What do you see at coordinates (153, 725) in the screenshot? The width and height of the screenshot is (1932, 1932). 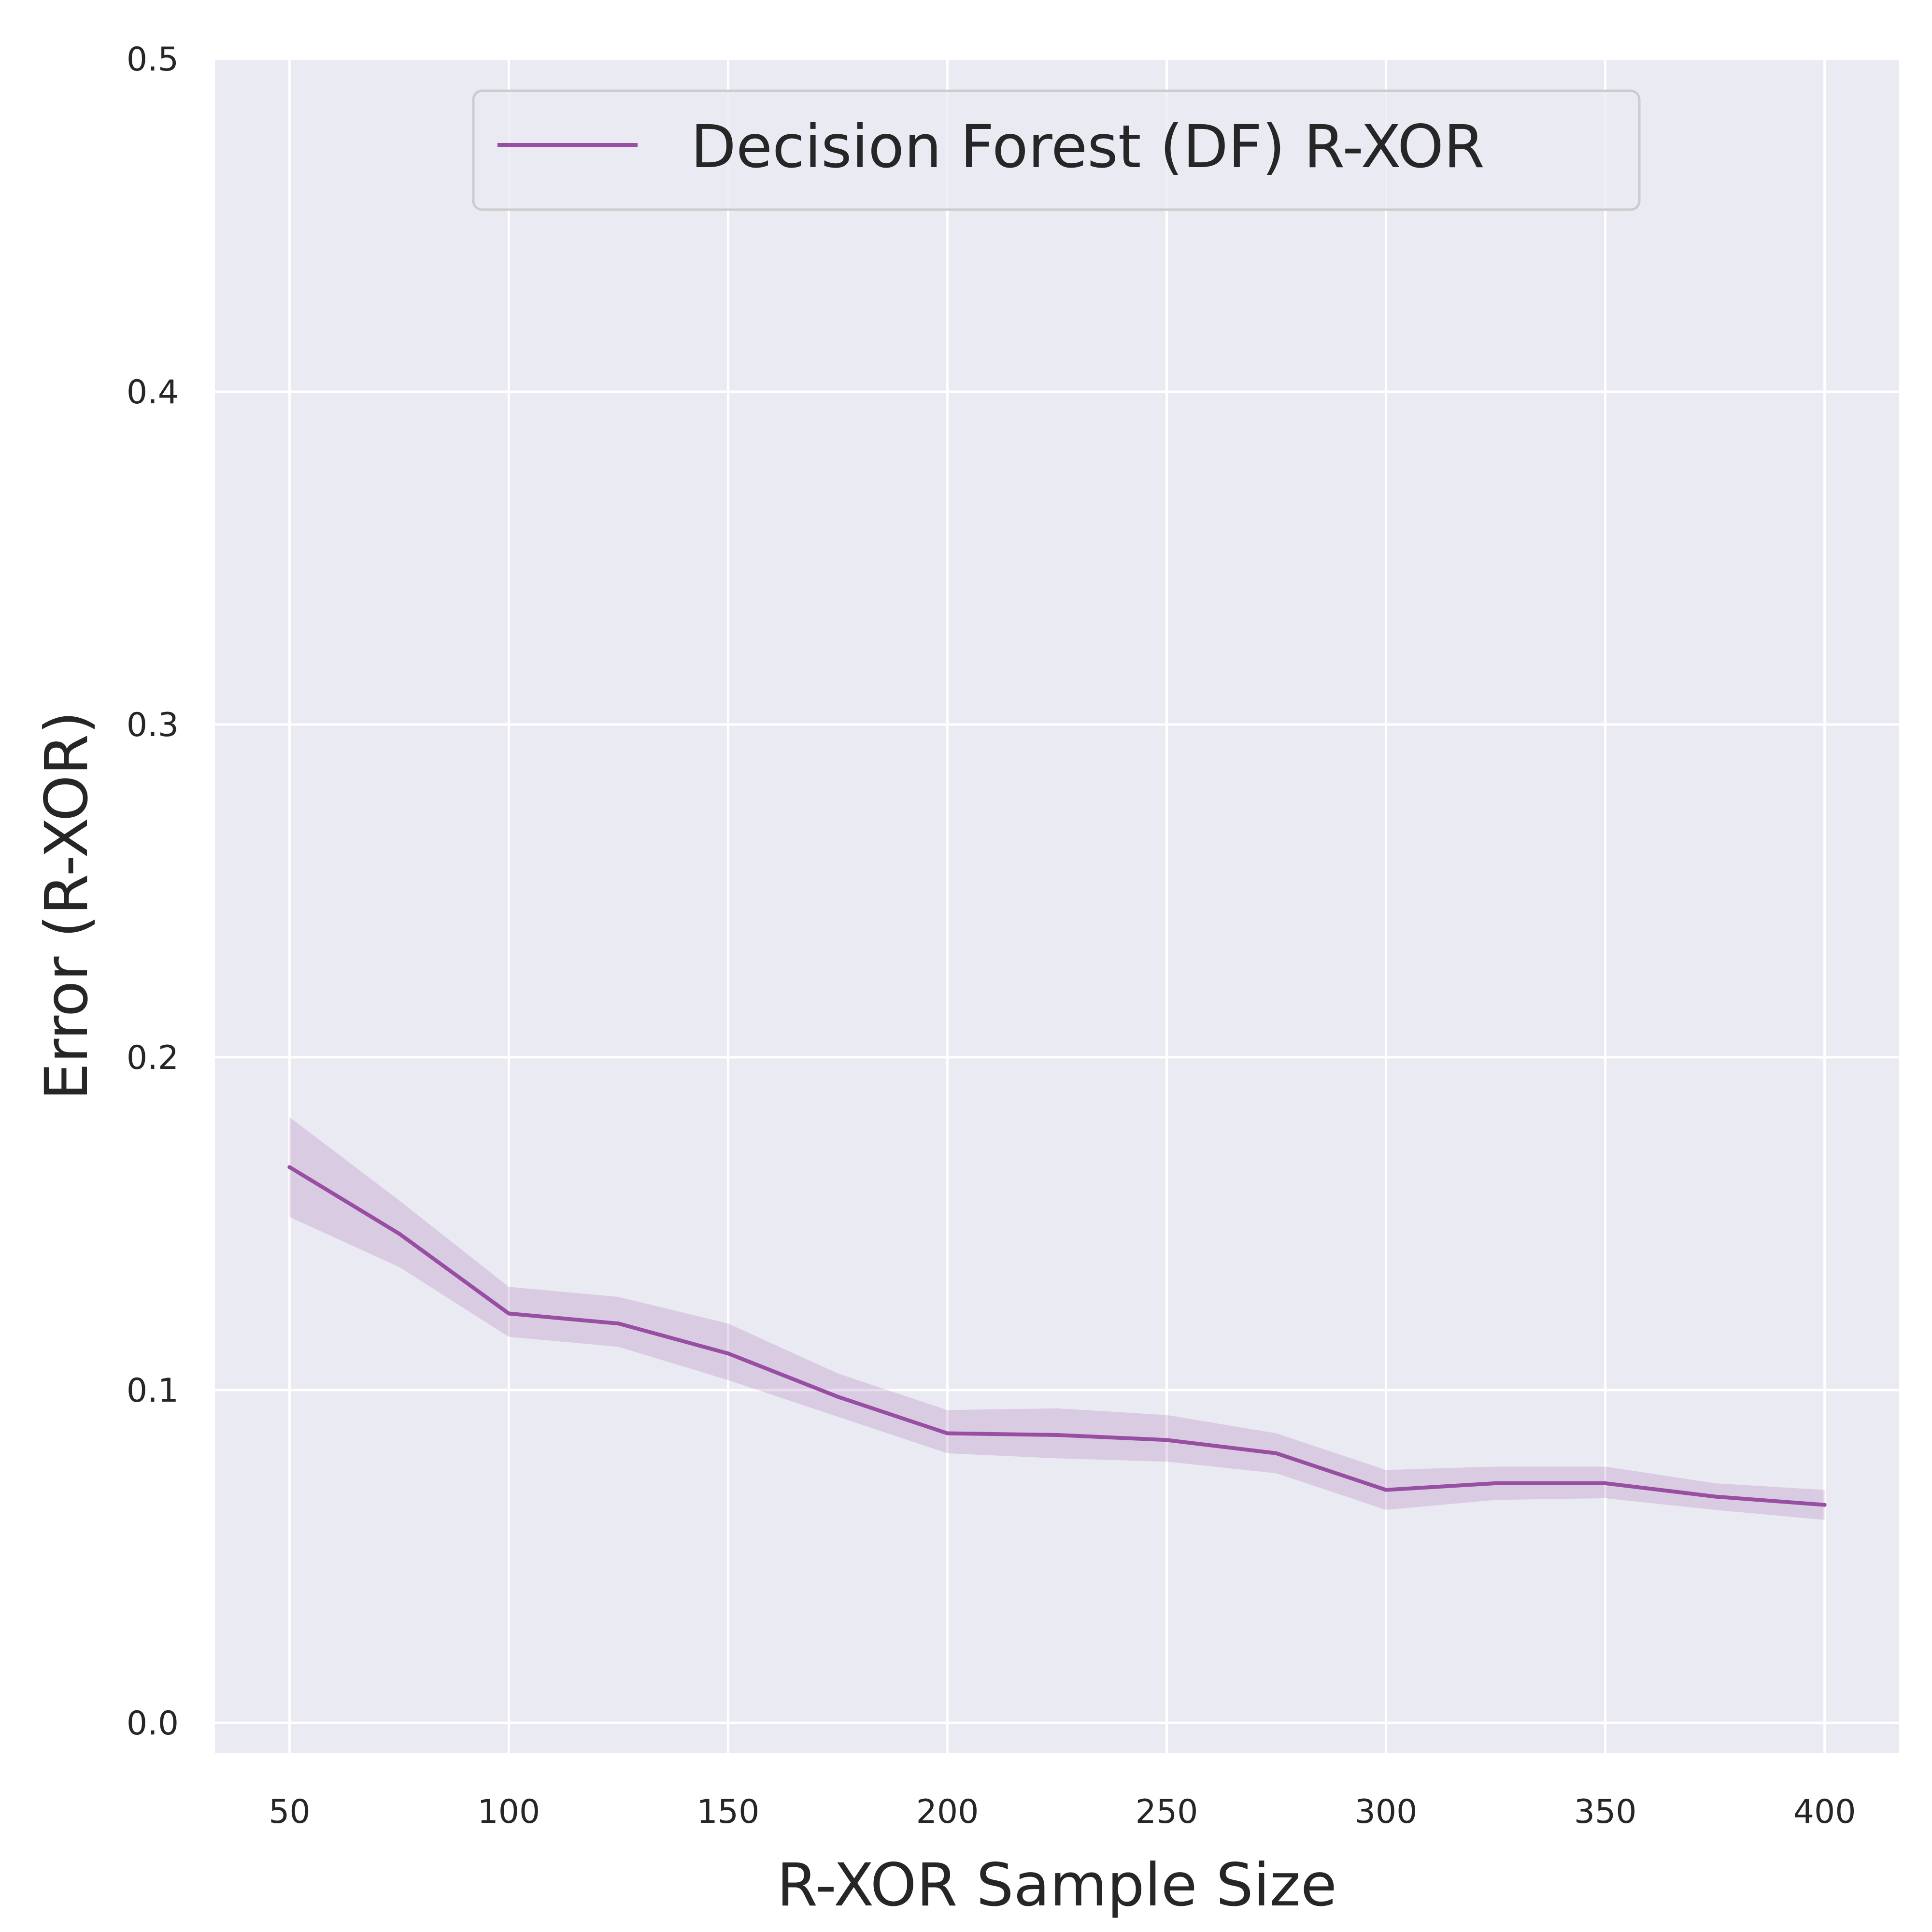 I see `y-tick-label: 0.3` at bounding box center [153, 725].